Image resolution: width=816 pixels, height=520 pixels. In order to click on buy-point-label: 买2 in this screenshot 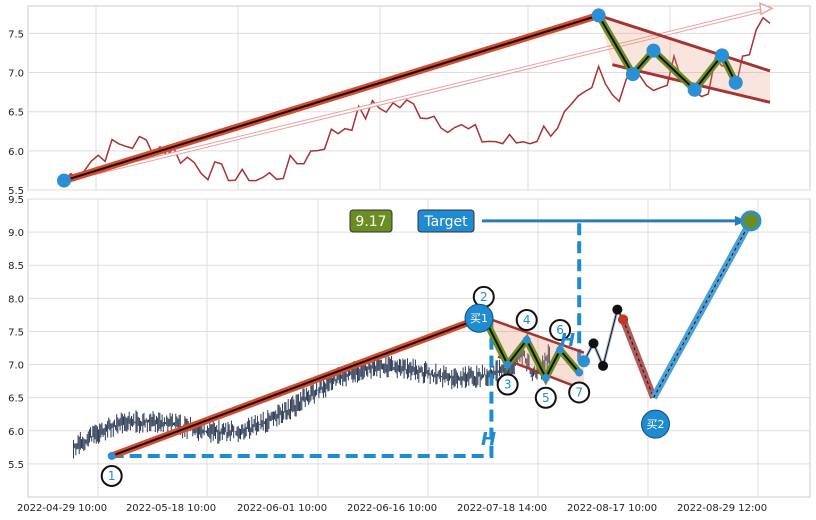, I will do `click(656, 424)`.